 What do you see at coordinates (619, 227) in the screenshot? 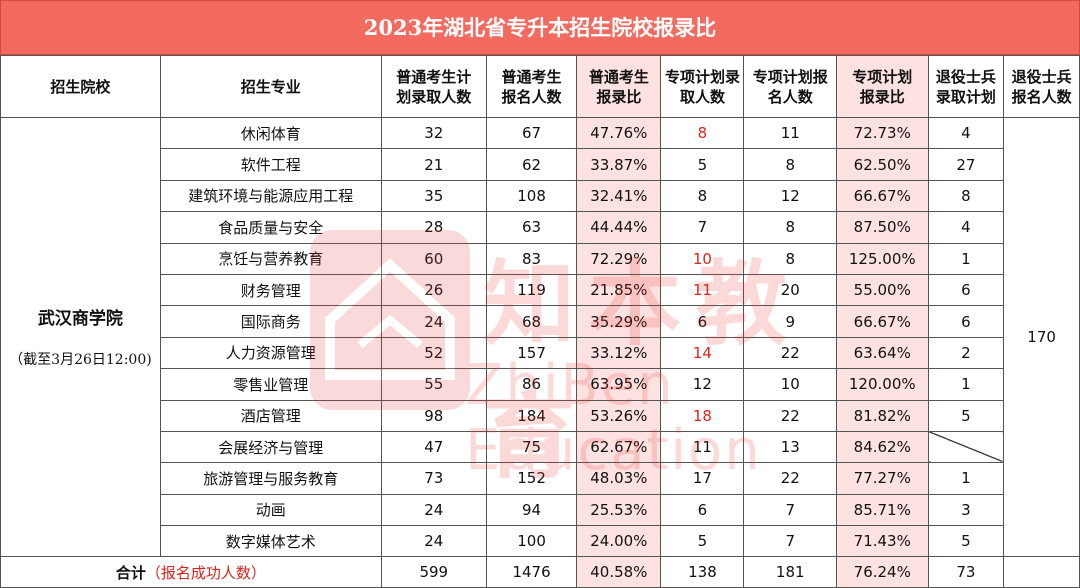
I see `ratio-cell: 44.44%` at bounding box center [619, 227].